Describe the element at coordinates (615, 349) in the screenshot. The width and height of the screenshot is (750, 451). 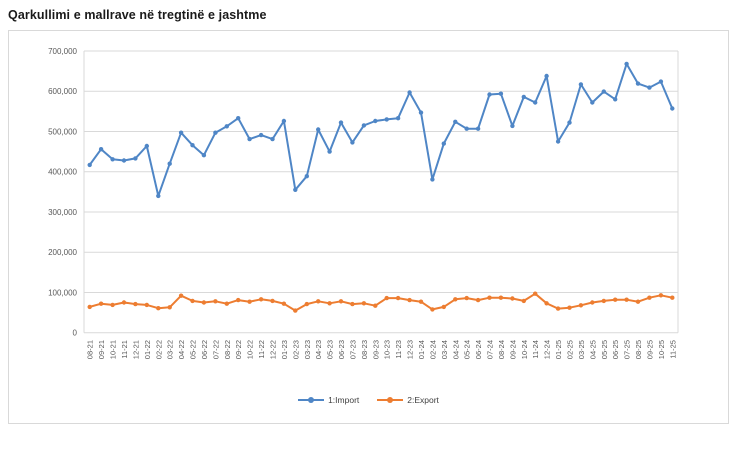
I see `x-axis-tick-label: 06-25` at that location.